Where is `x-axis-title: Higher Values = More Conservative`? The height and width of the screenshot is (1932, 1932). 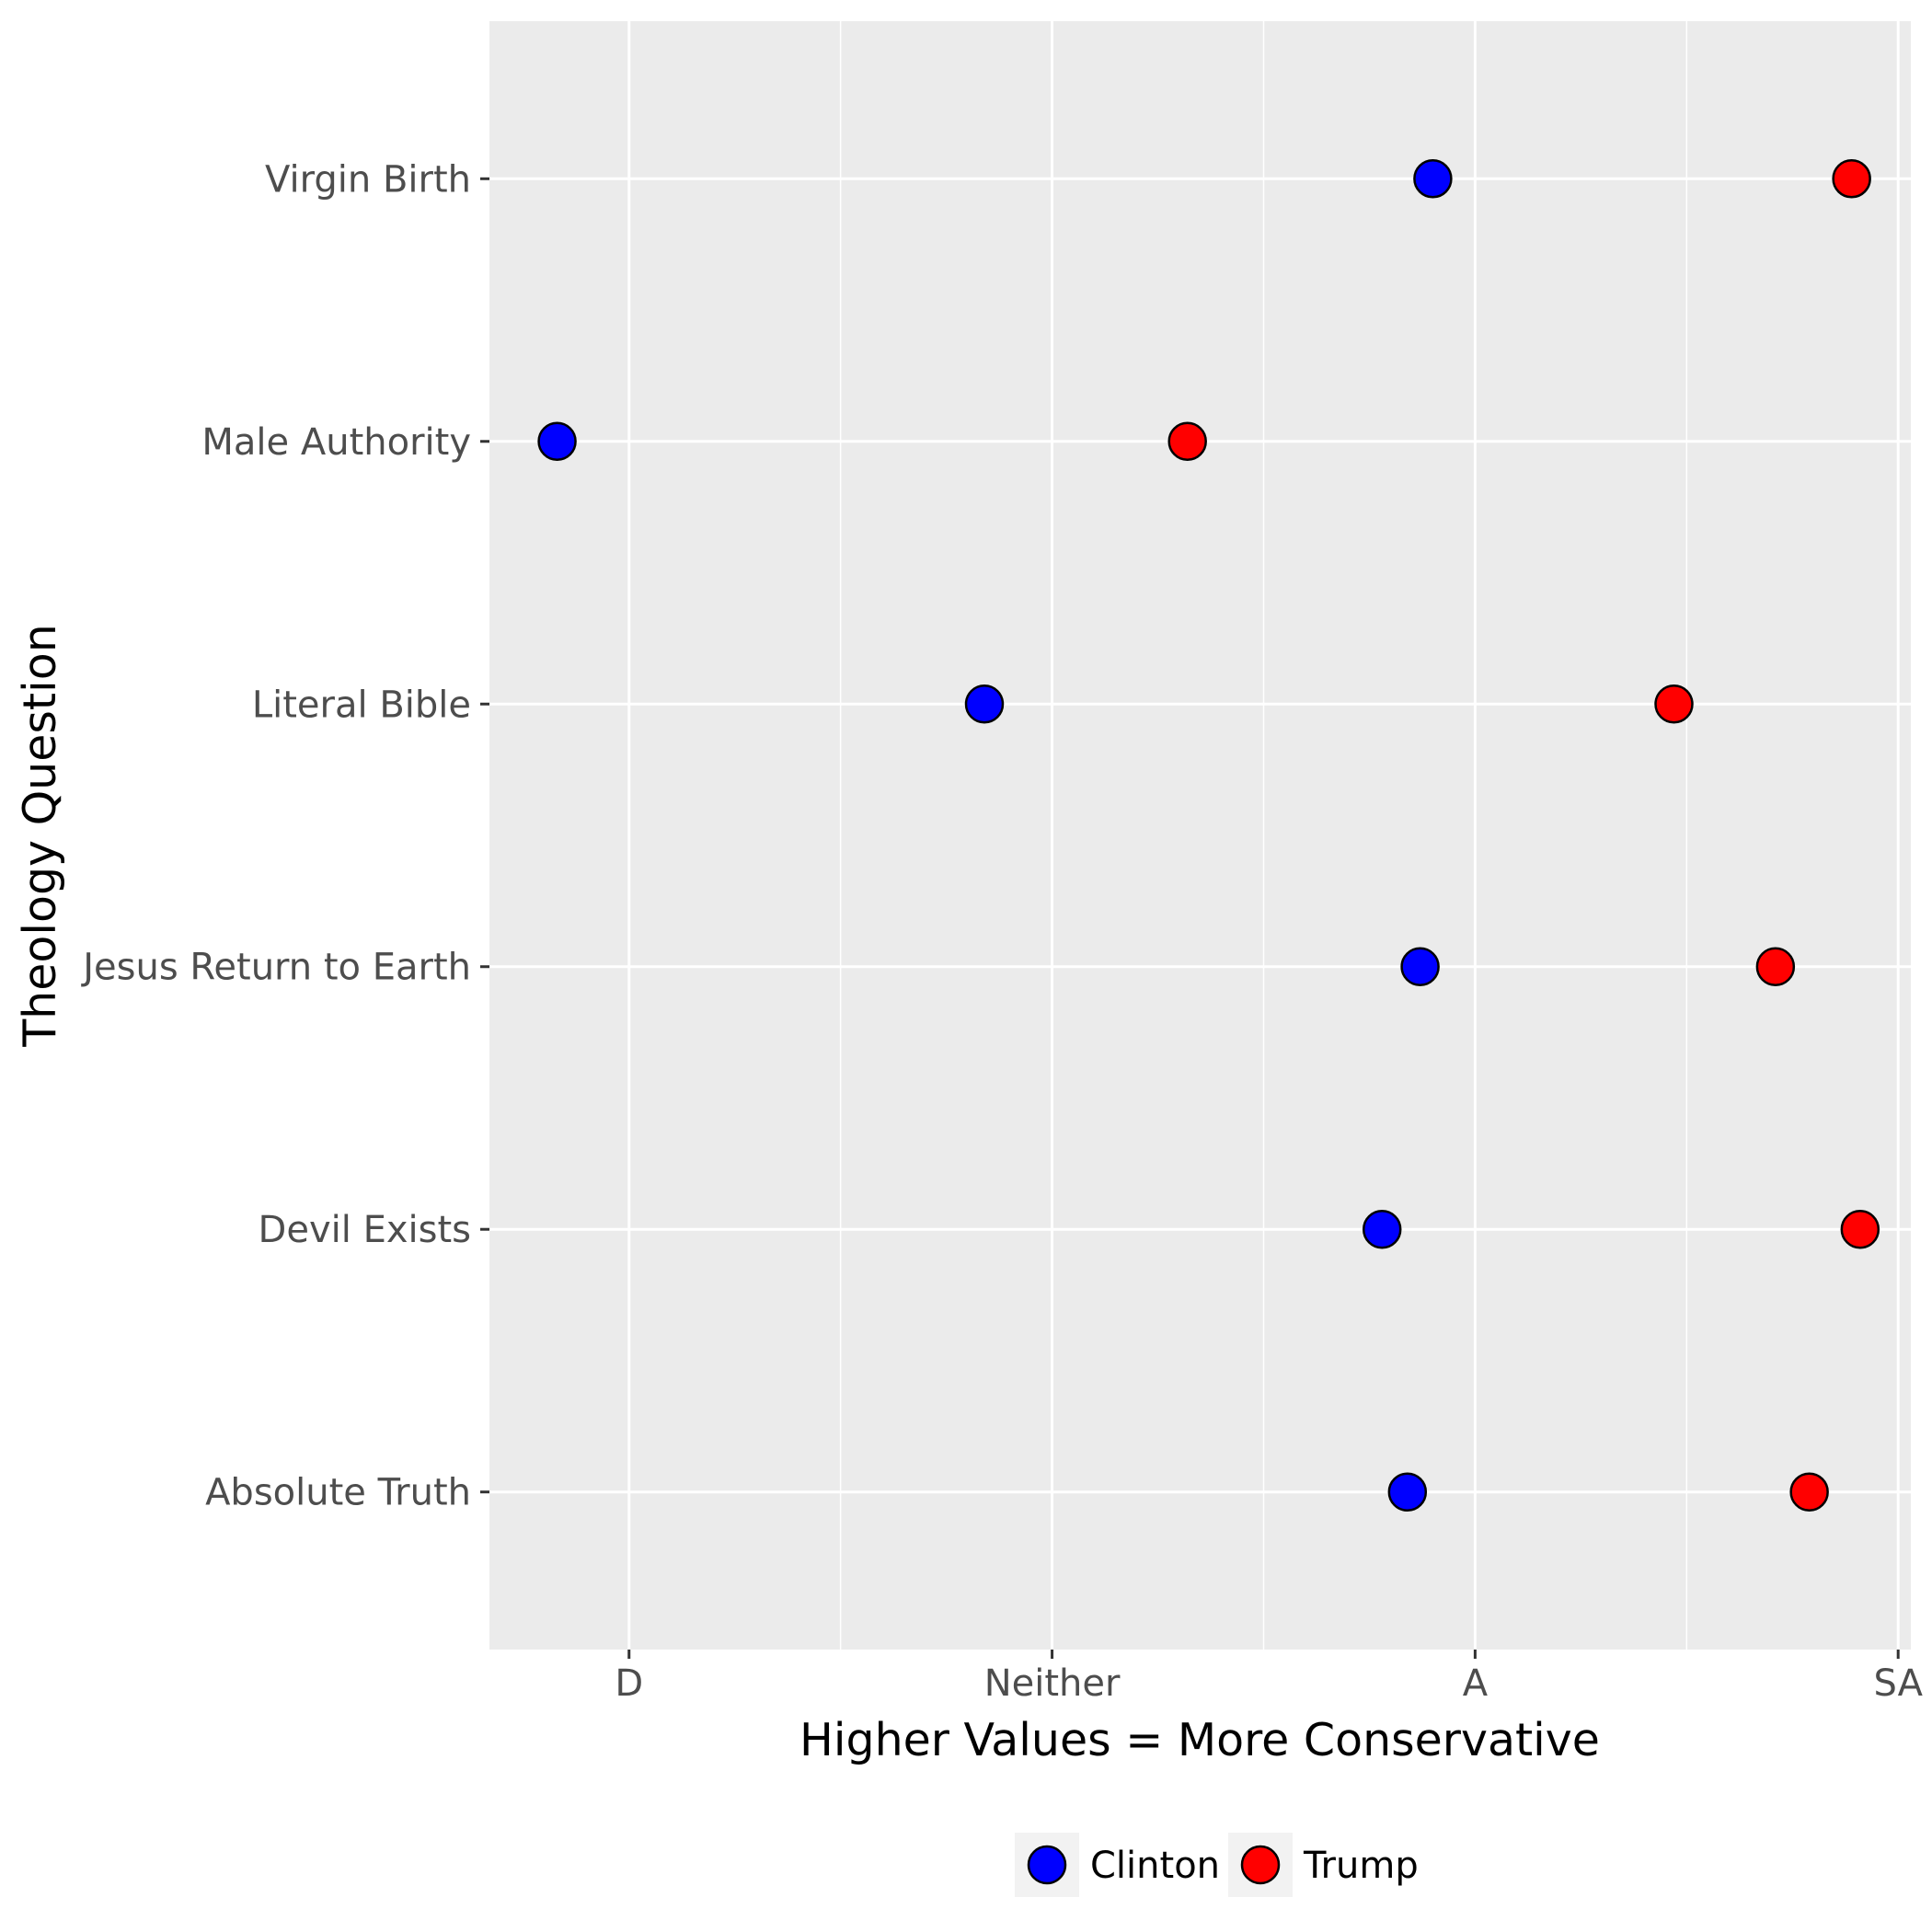 x-axis-title: Higher Values = More Conservative is located at coordinates (1199, 1740).